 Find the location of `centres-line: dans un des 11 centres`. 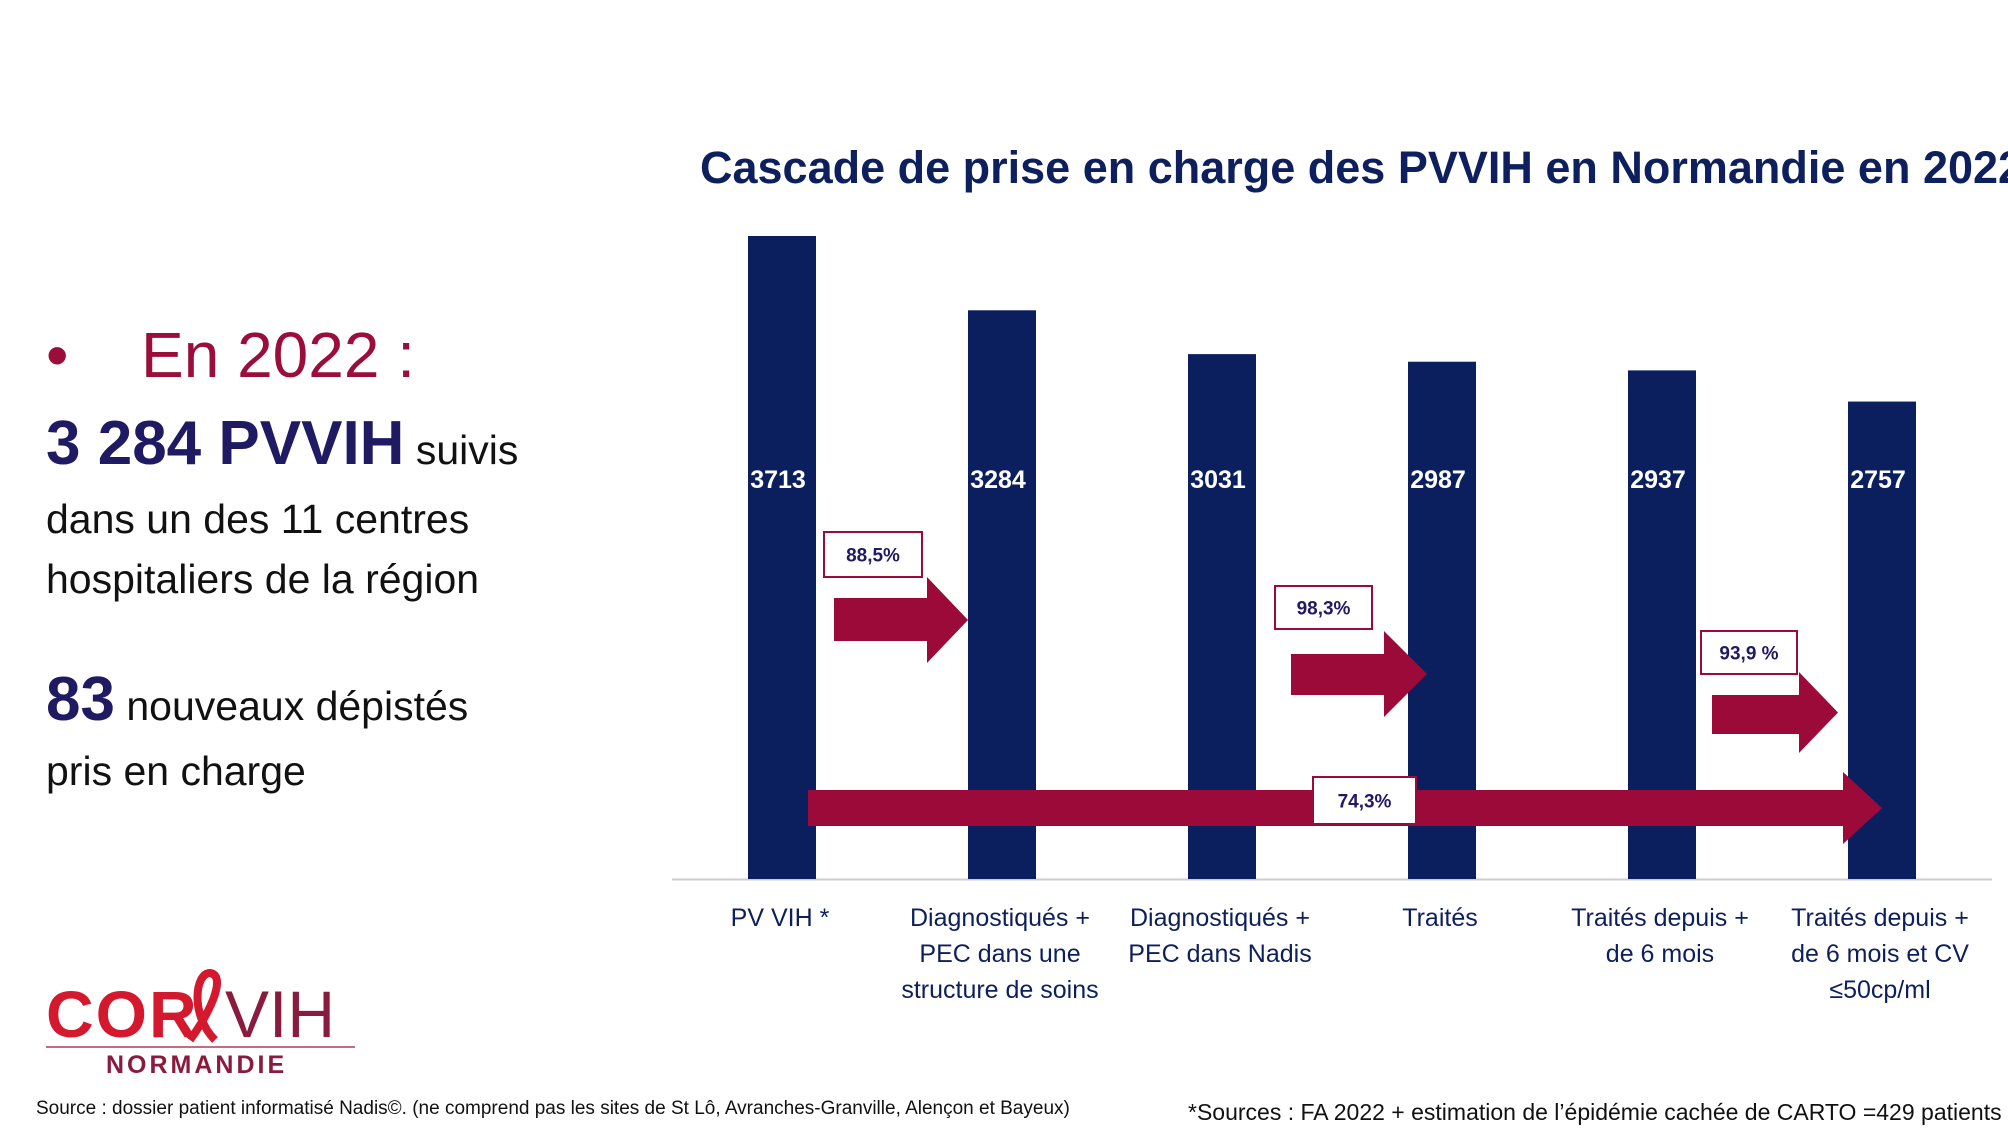

centres-line: dans un des 11 centres is located at coordinates (258, 519).